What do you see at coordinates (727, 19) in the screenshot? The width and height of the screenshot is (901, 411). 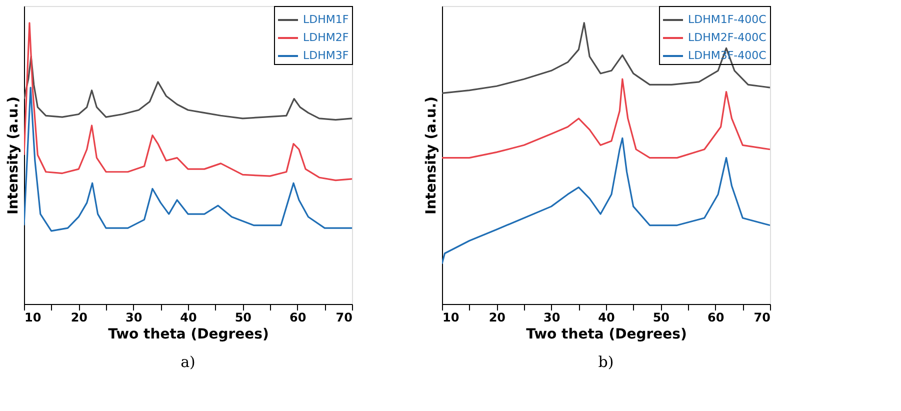 I see `legend-label: LDHM1F-400C` at bounding box center [727, 19].